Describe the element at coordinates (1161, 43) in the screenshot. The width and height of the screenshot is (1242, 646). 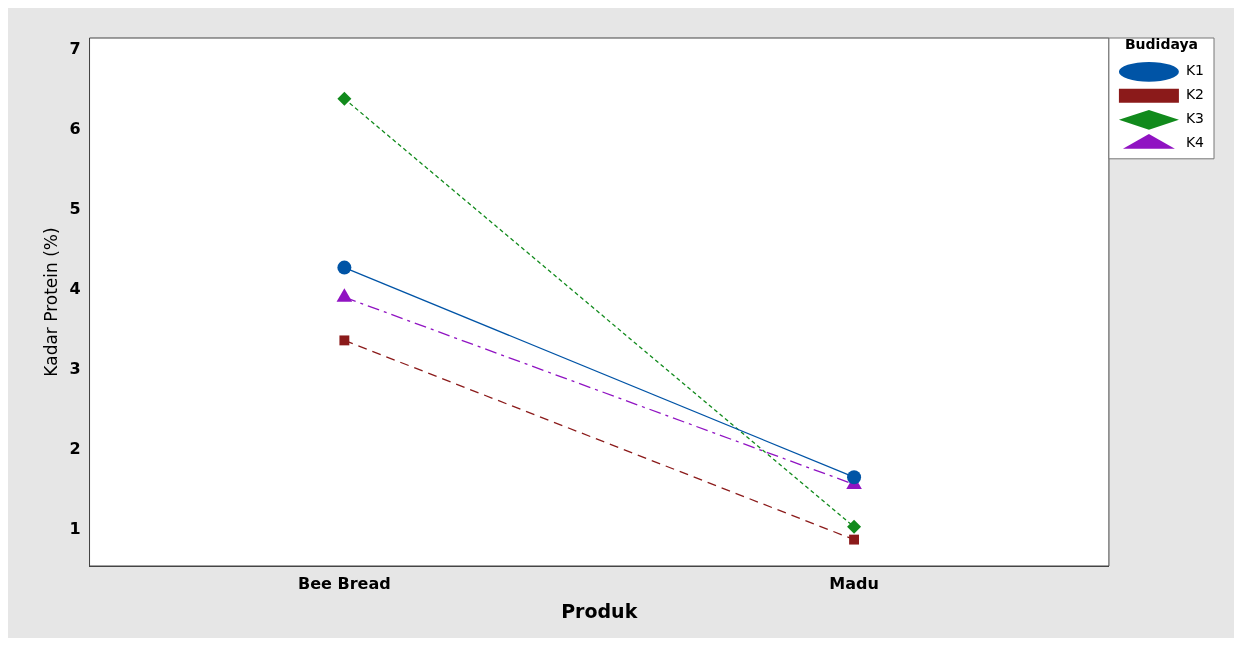
I see `legend-title: Budidaya` at that location.